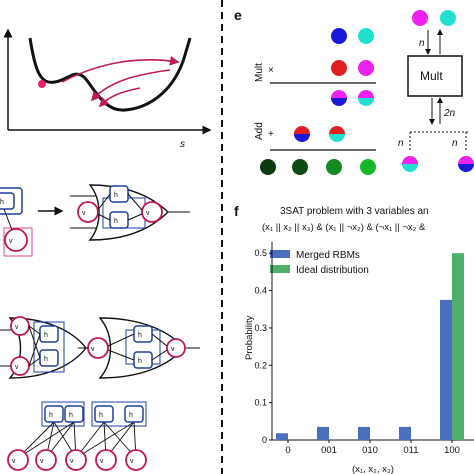 Image resolution: width=474 pixels, height=474 pixels. I want to click on y-tick-label: 0.3, so click(260, 328).